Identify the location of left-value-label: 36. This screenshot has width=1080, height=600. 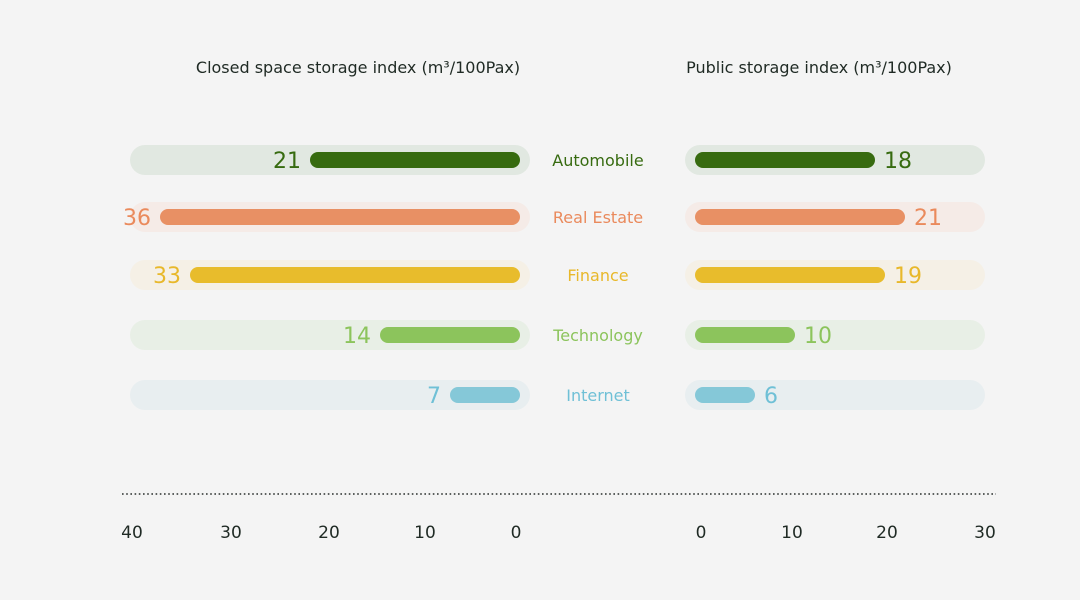
(137, 218).